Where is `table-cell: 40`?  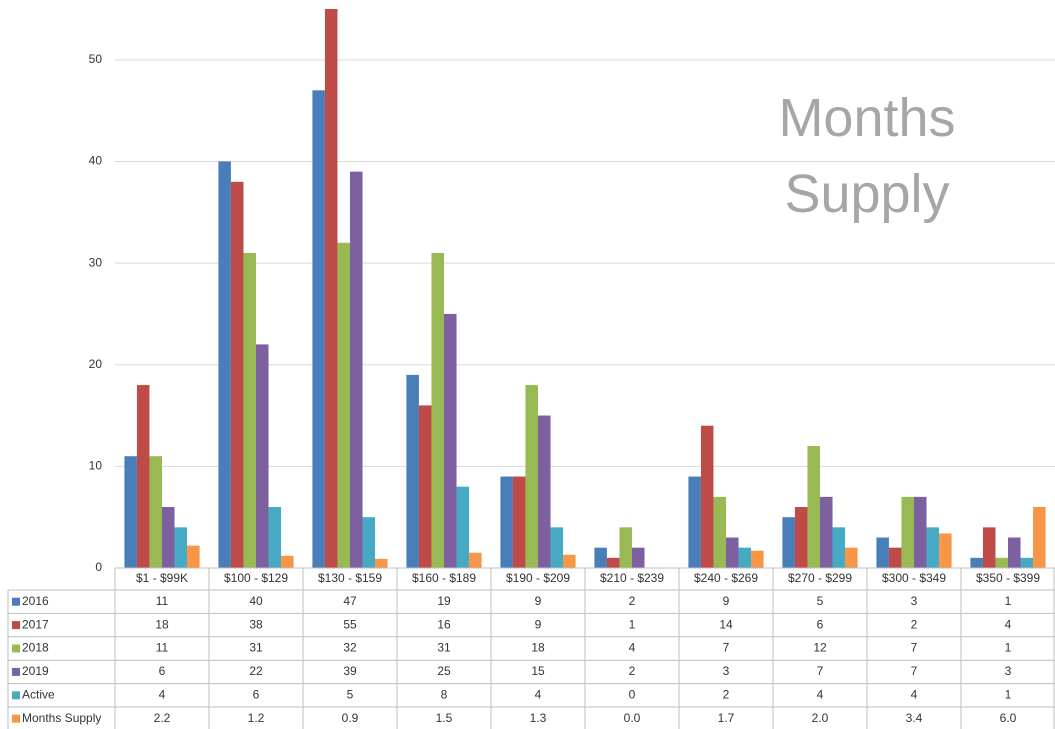 table-cell: 40 is located at coordinates (256, 601).